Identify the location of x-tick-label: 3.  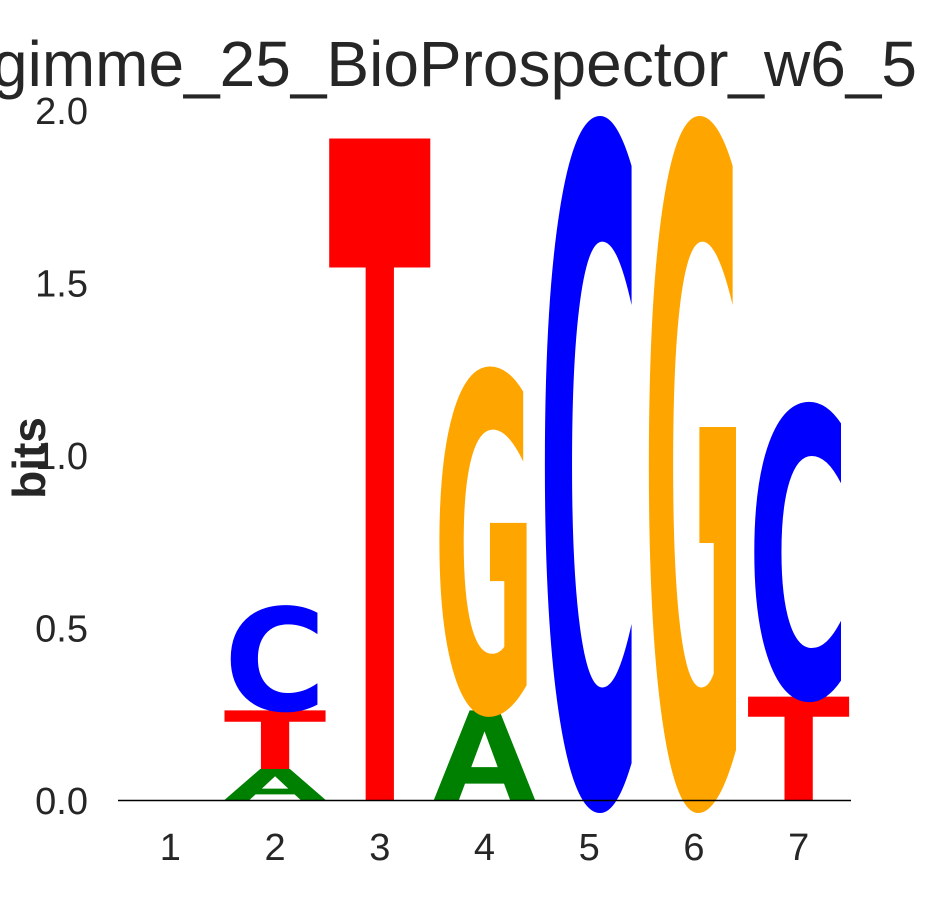
(379, 848).